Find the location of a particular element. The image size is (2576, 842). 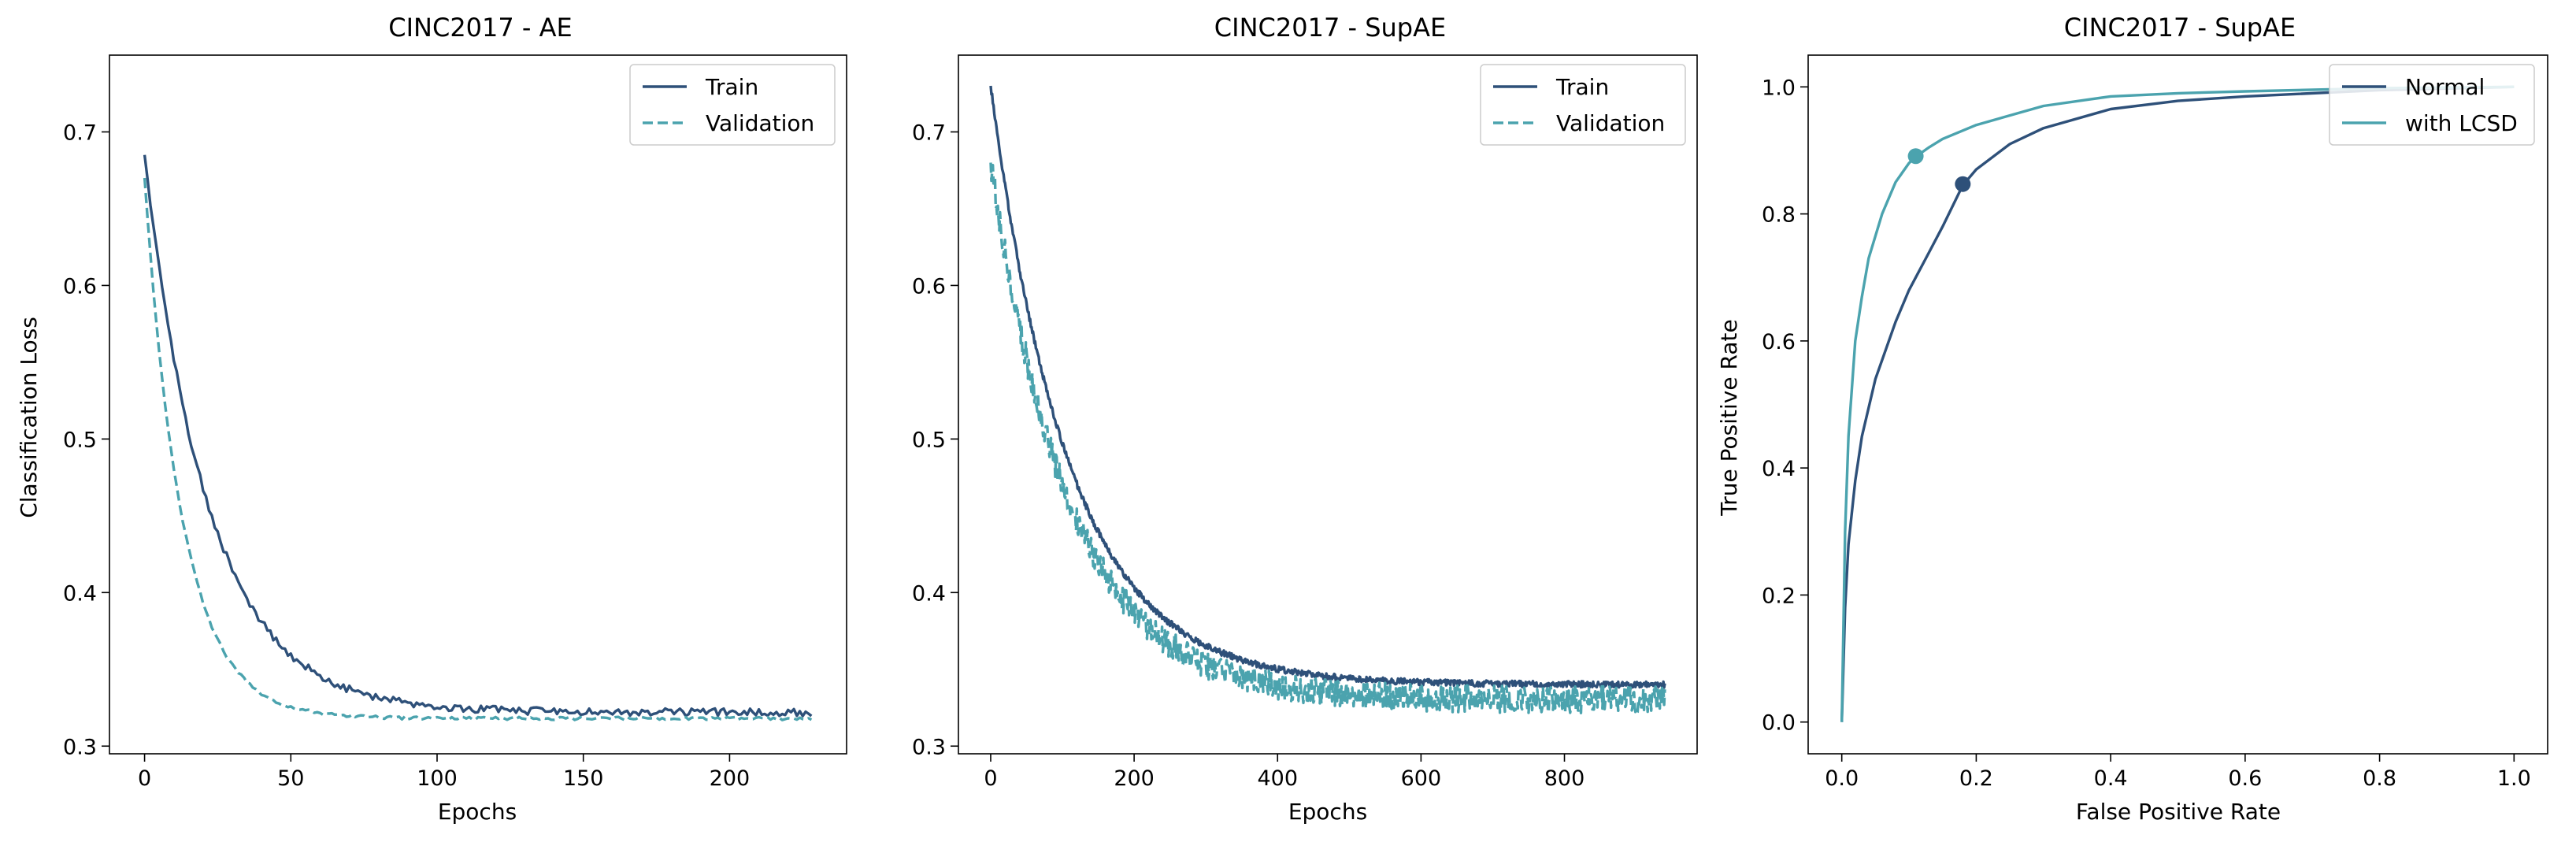

x-tick-label: 150 is located at coordinates (583, 778).